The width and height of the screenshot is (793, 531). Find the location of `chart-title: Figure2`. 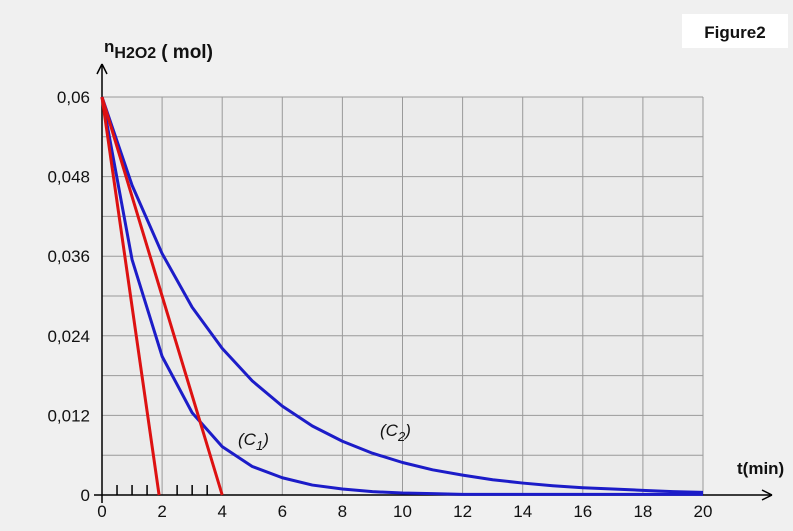

chart-title: Figure2 is located at coordinates (734, 32).